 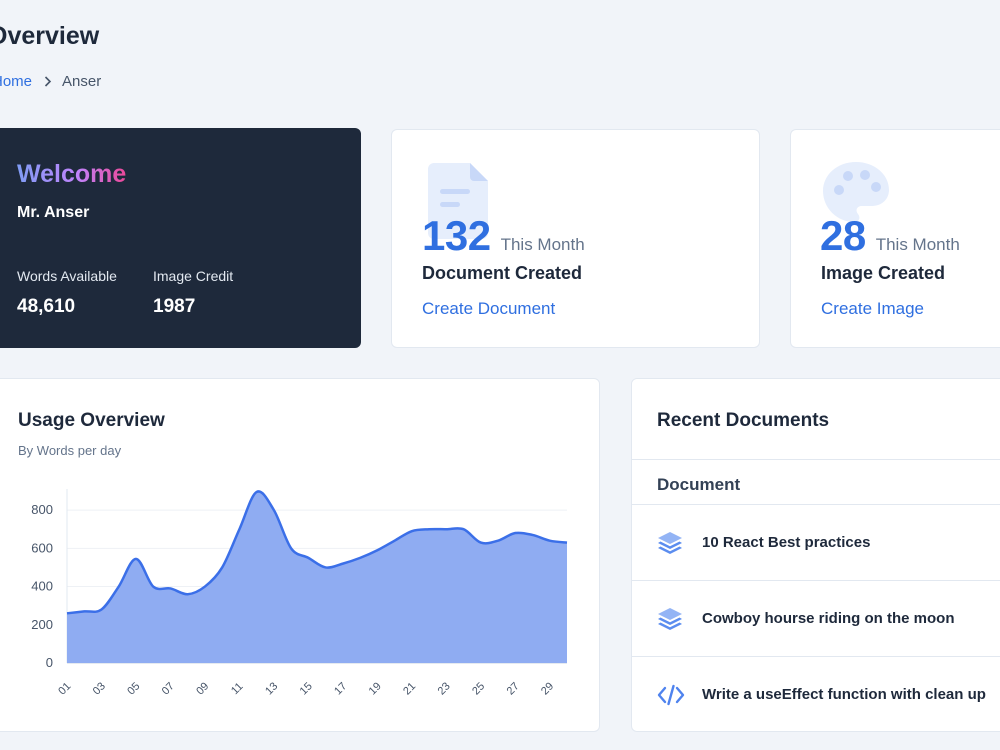 What do you see at coordinates (883, 273) in the screenshot?
I see `images-created-label: Image Created` at bounding box center [883, 273].